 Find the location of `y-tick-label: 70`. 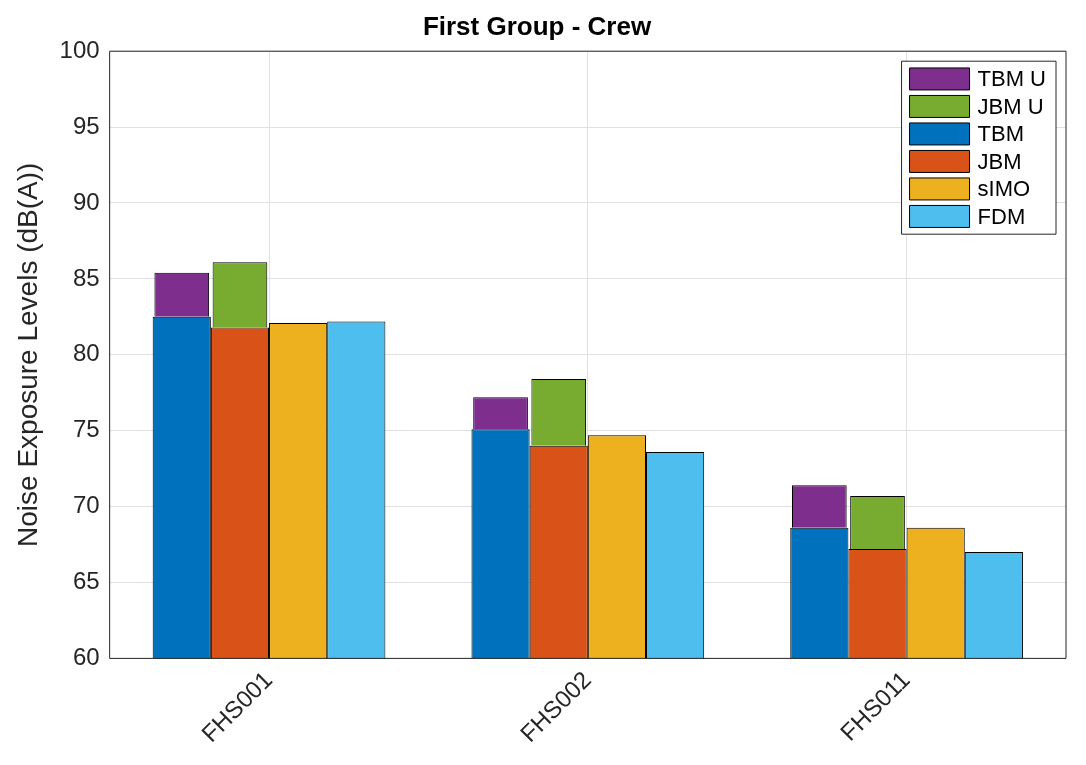

y-tick-label: 70 is located at coordinates (86, 505).